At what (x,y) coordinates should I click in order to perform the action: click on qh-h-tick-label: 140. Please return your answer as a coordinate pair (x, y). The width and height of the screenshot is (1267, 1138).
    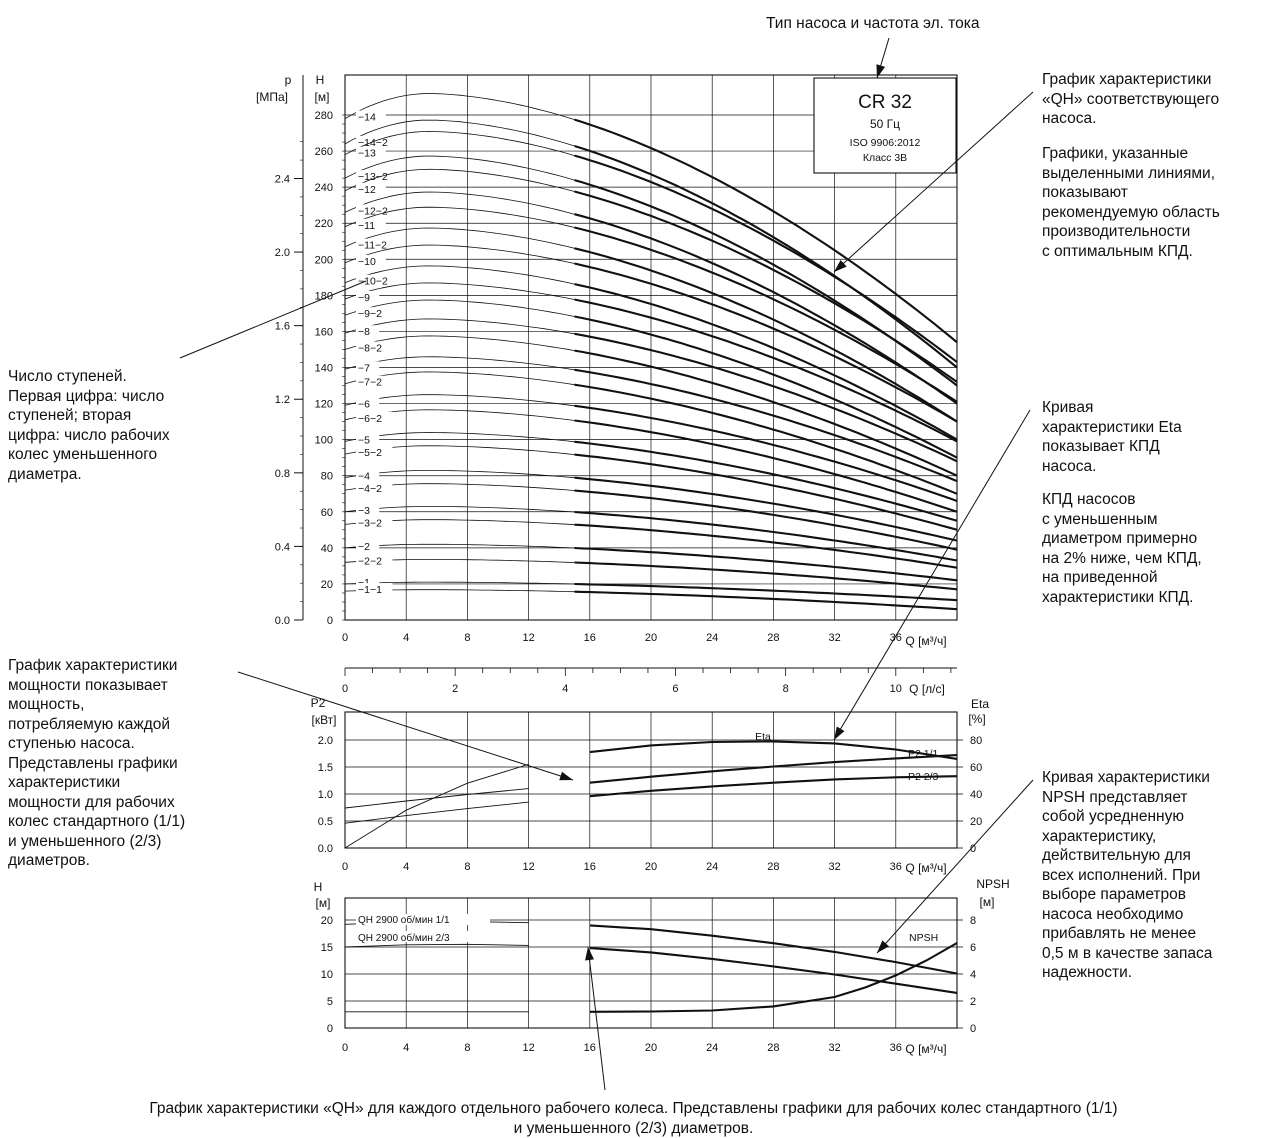
    Looking at the image, I should click on (324, 369).